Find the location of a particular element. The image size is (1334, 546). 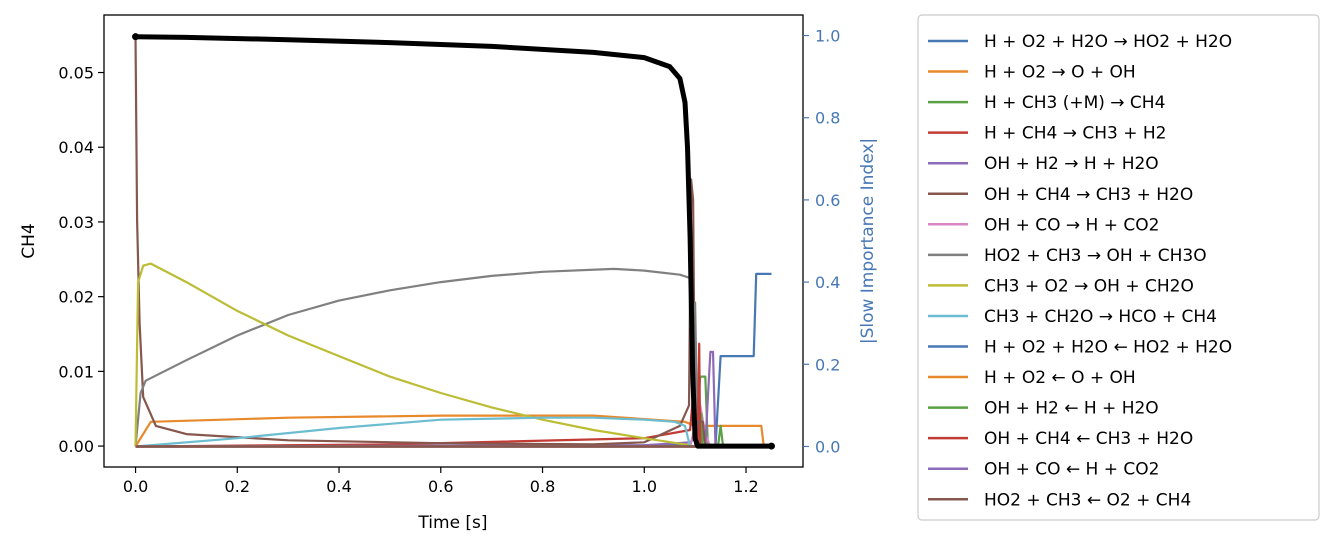

x-tick-label: 0.8 is located at coordinates (542, 486).